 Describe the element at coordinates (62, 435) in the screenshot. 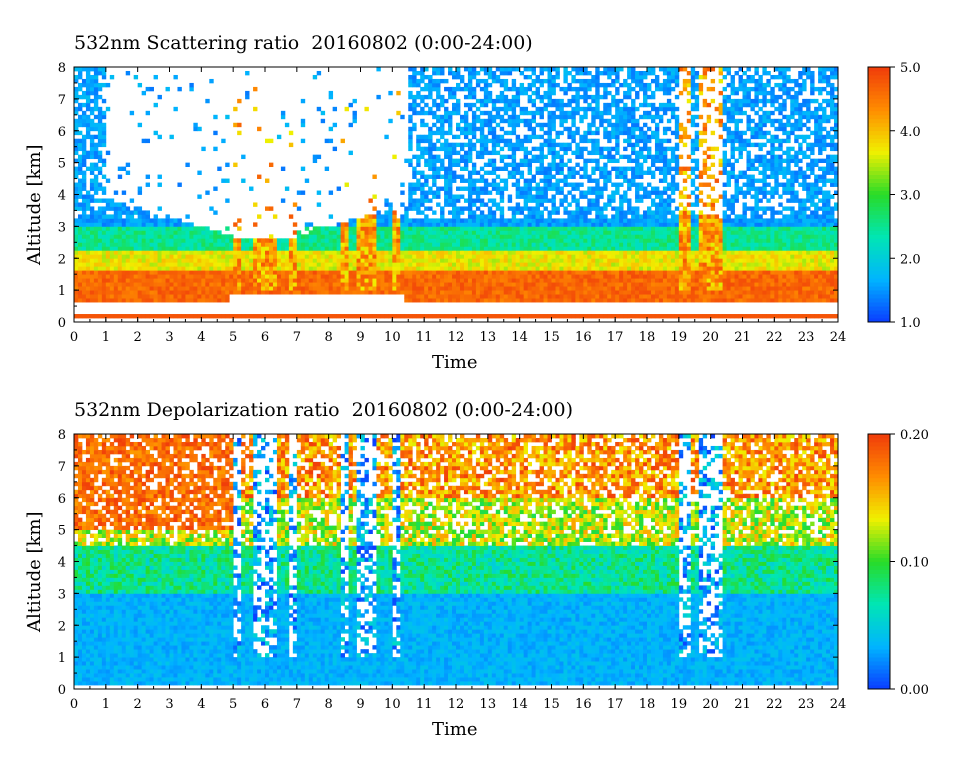

I see `y-tick-label: 8` at that location.